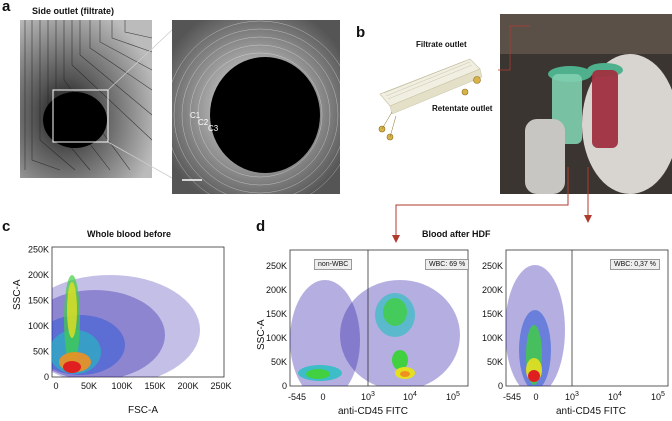  I want to click on channel-label-c1: C1, so click(195, 115).